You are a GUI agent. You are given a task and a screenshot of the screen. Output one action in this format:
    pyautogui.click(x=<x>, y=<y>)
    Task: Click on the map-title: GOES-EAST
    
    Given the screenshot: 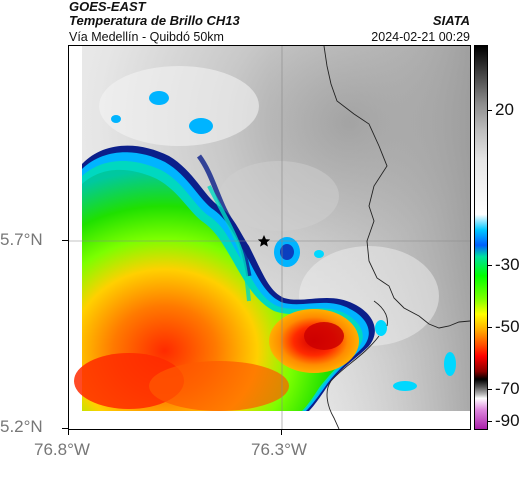 What is the action you would take?
    pyautogui.click(x=107, y=7)
    